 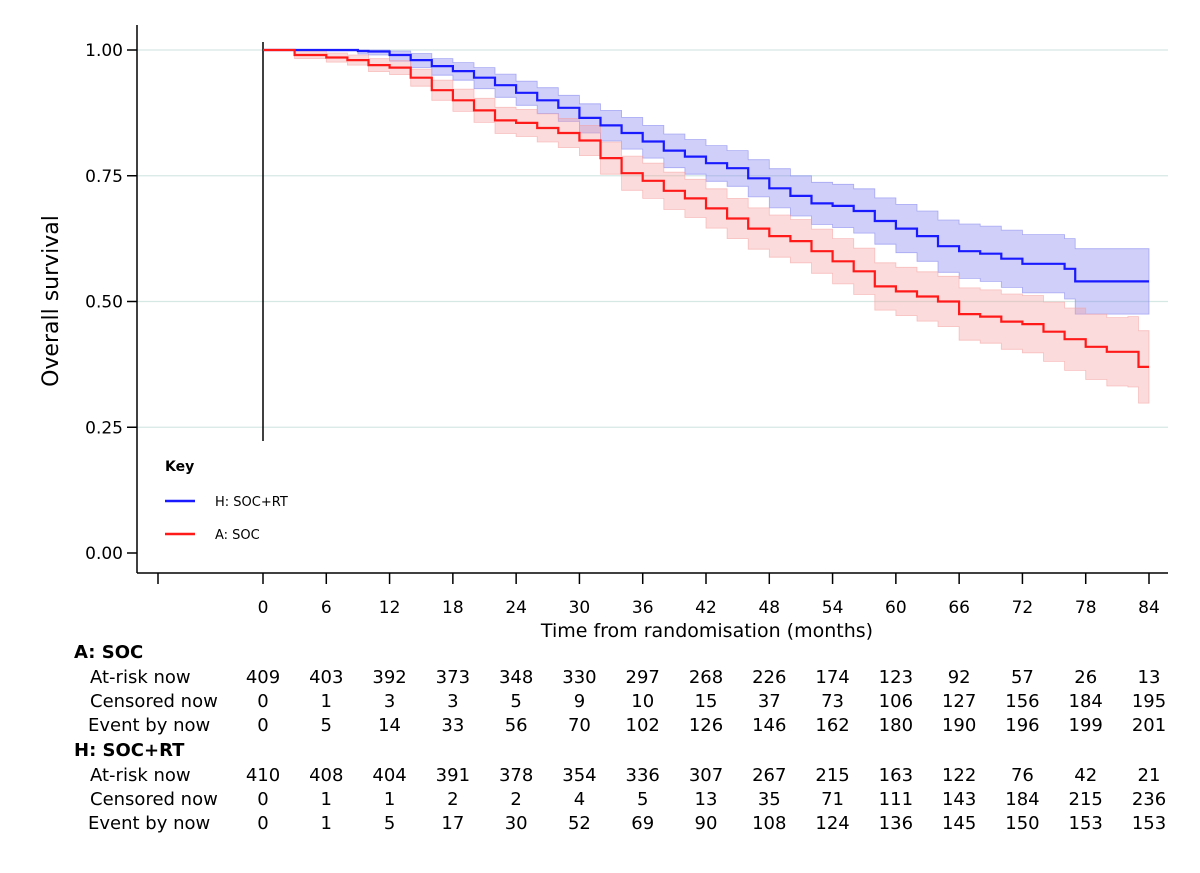 What do you see at coordinates (959, 608) in the screenshot?
I see `x-tick-label: 66` at bounding box center [959, 608].